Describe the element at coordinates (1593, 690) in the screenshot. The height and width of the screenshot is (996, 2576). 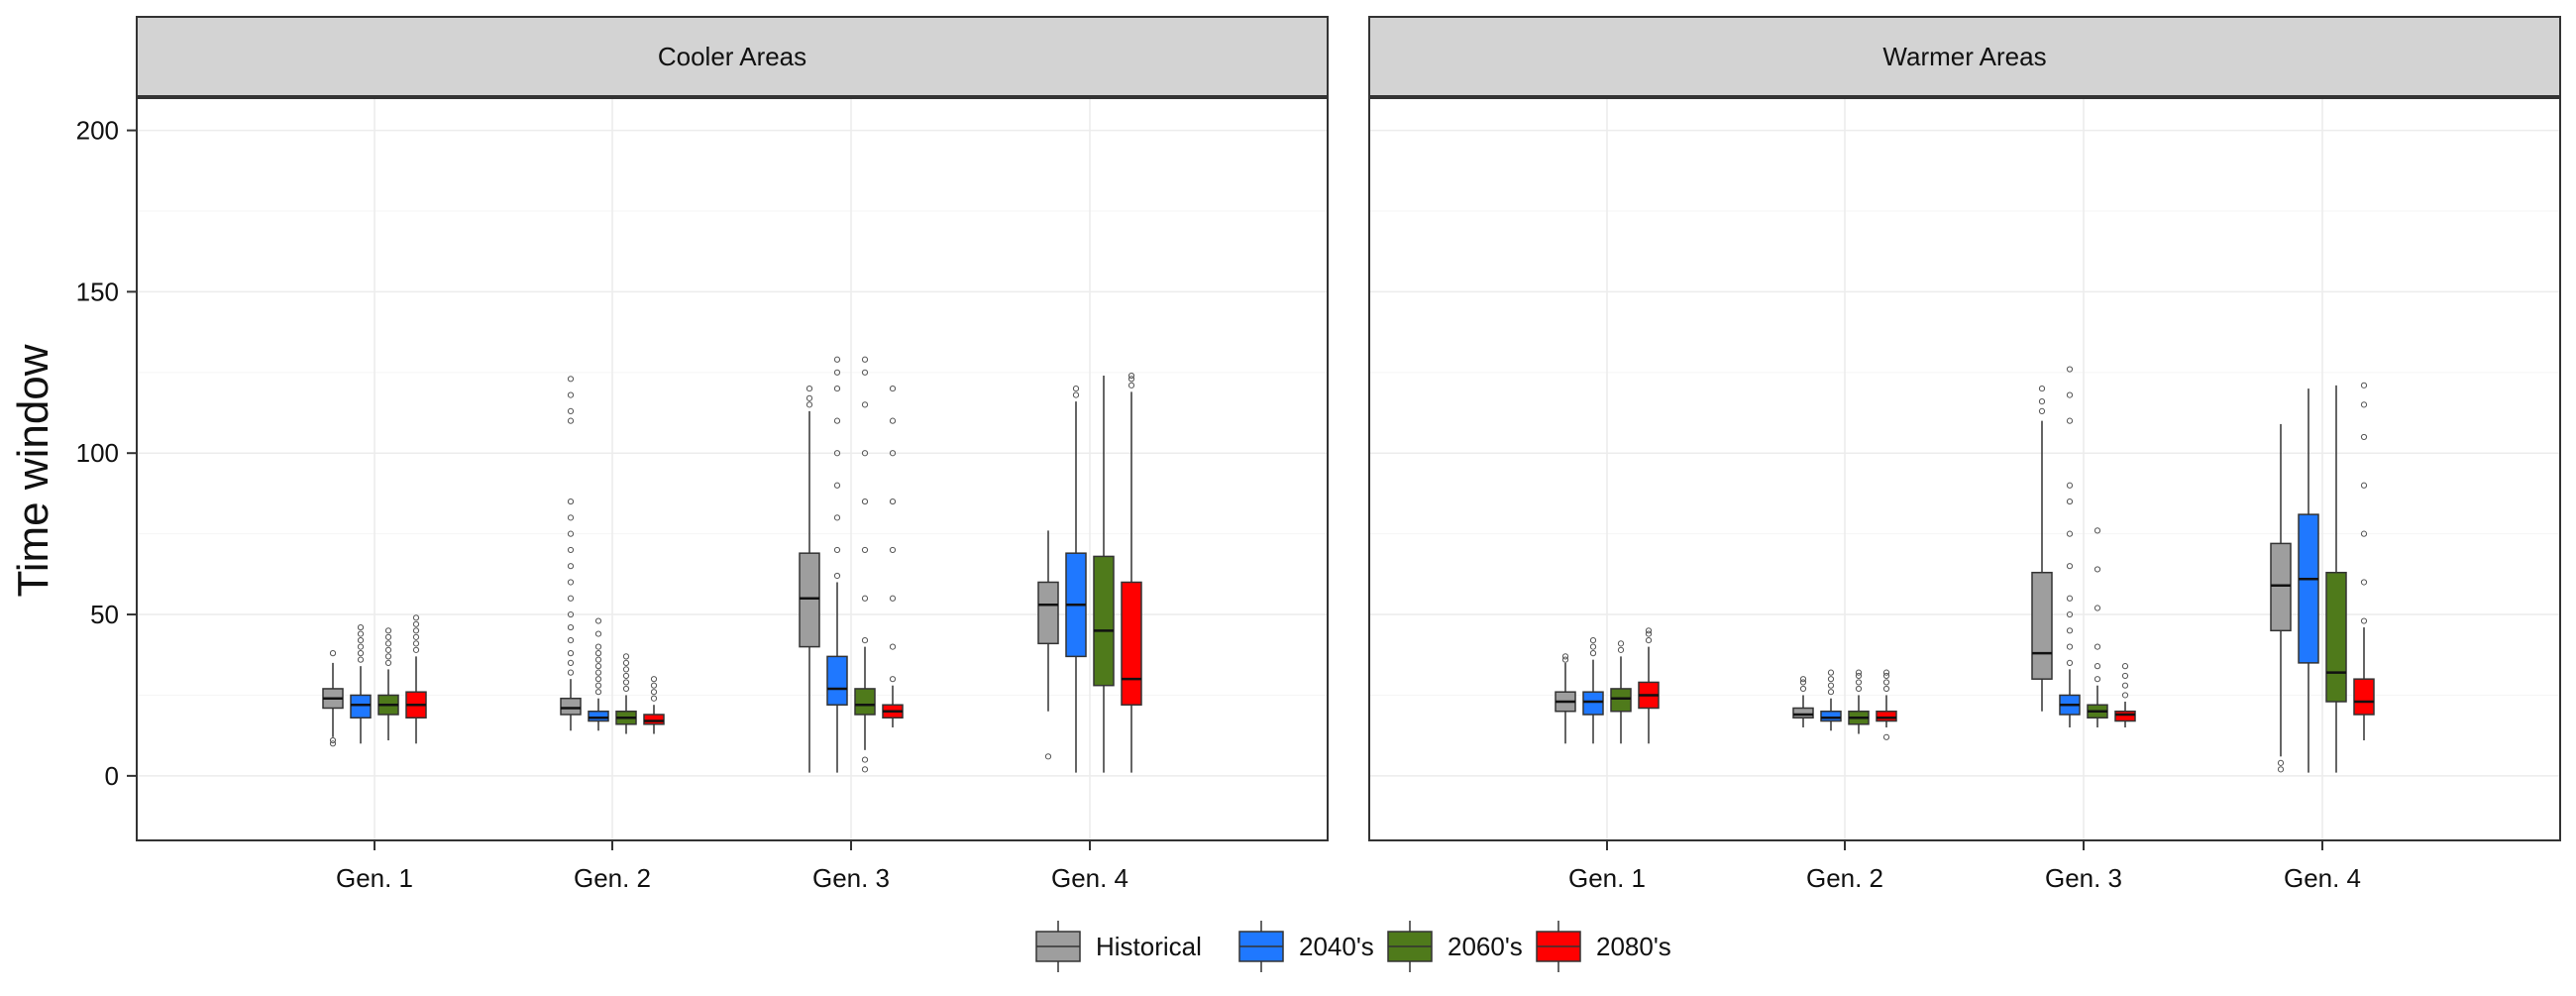
I see `box-2040s-gen1` at that location.